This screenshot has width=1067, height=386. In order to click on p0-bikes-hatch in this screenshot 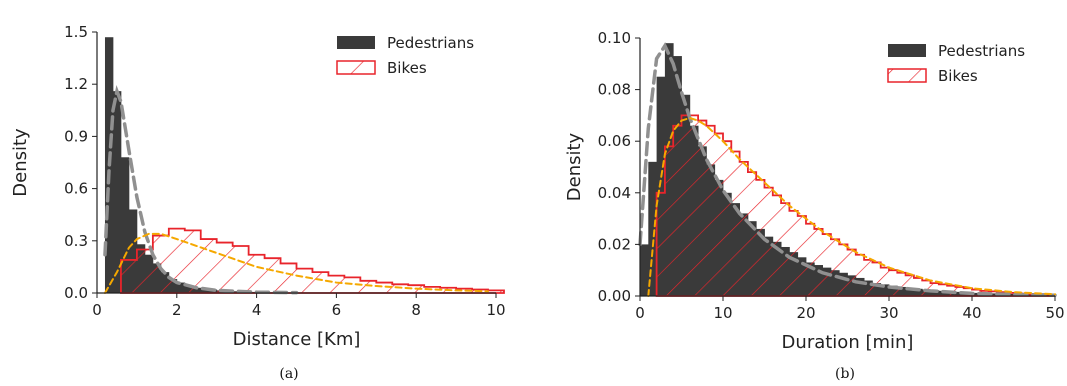, I will do `click(312, 260)`.